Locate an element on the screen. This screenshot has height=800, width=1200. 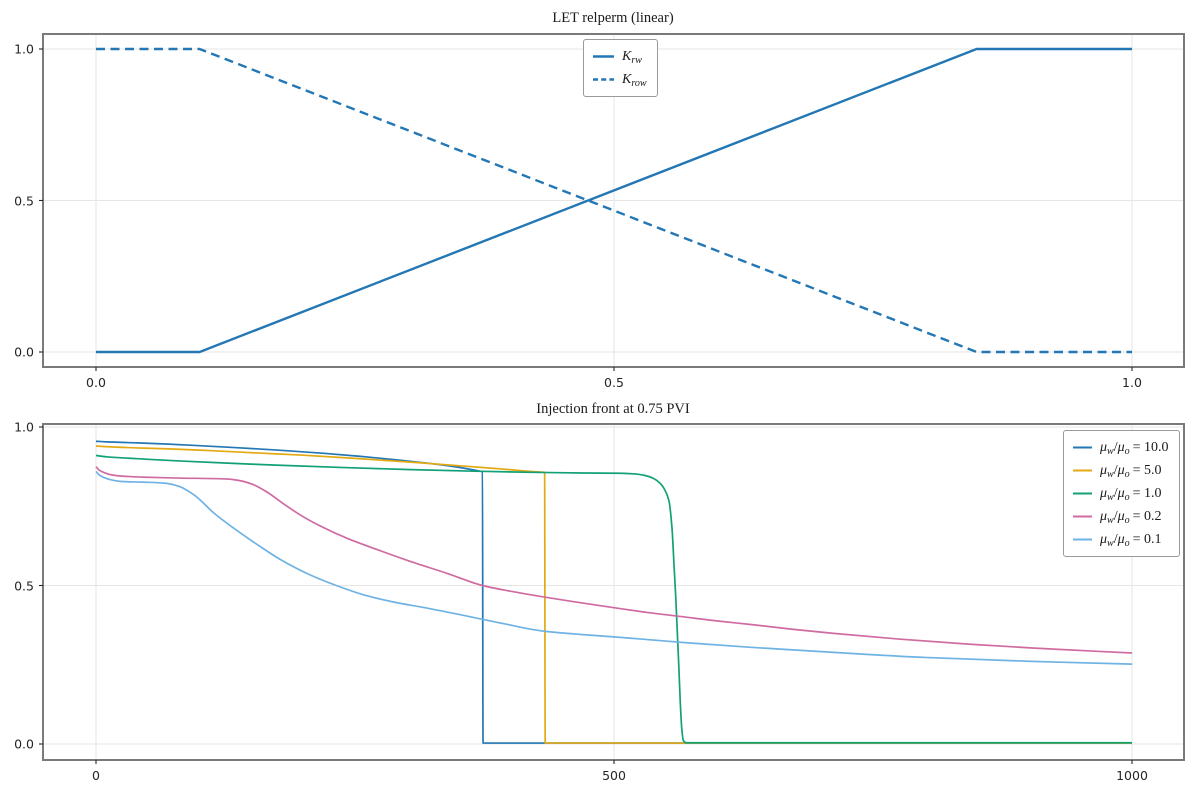
ratio-02-line-sample is located at coordinates (1082, 516).